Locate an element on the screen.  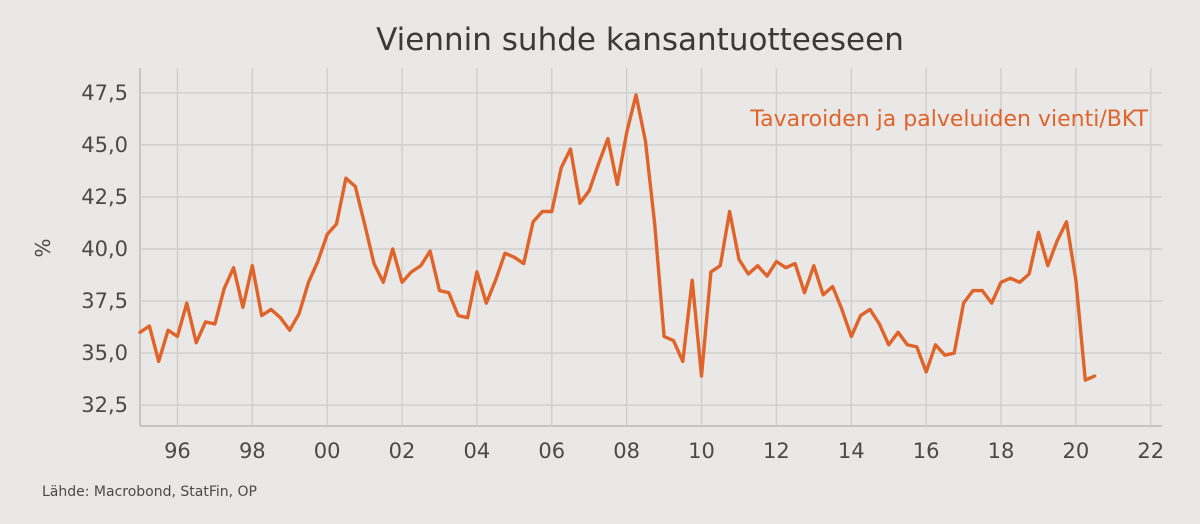
x-tick-label: 22 is located at coordinates (1150, 451).